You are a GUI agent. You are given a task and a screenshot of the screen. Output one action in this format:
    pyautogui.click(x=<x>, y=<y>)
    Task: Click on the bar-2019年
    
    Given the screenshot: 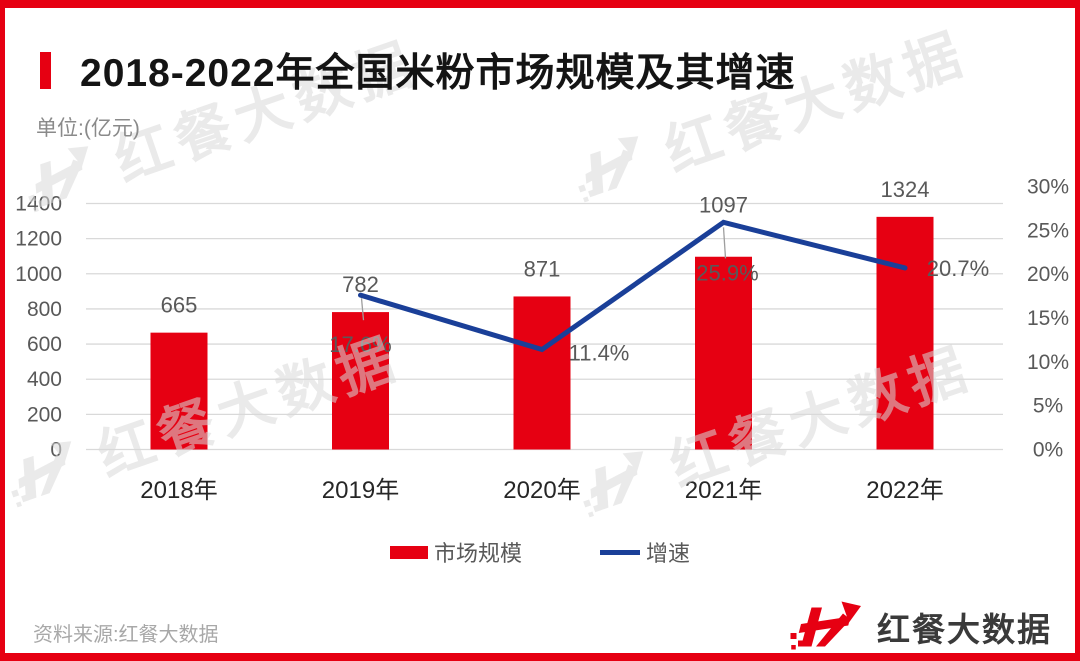 What is the action you would take?
    pyautogui.click(x=360, y=381)
    